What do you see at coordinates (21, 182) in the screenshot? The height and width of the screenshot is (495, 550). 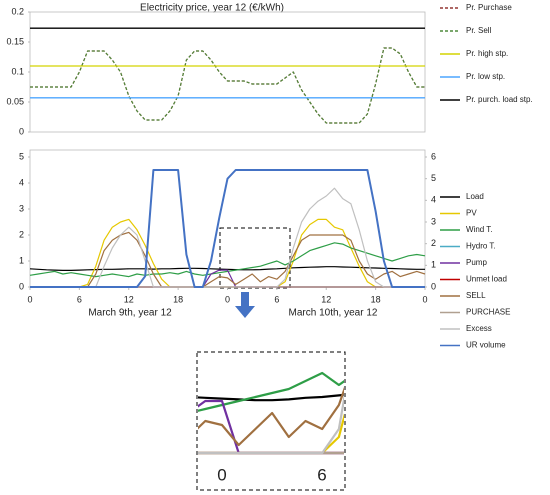 I see `y-tick-label: 4` at bounding box center [21, 182].